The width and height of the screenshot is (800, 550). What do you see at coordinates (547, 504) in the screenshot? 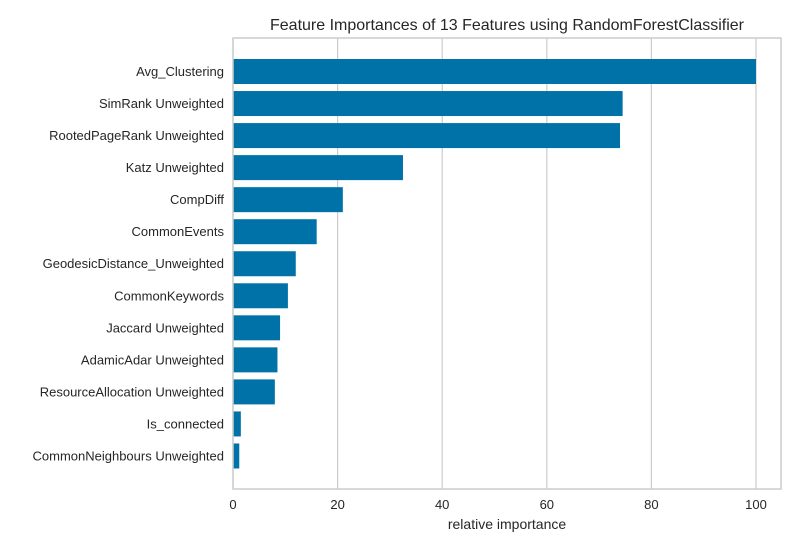
I see `x-tick-label: 60` at bounding box center [547, 504].